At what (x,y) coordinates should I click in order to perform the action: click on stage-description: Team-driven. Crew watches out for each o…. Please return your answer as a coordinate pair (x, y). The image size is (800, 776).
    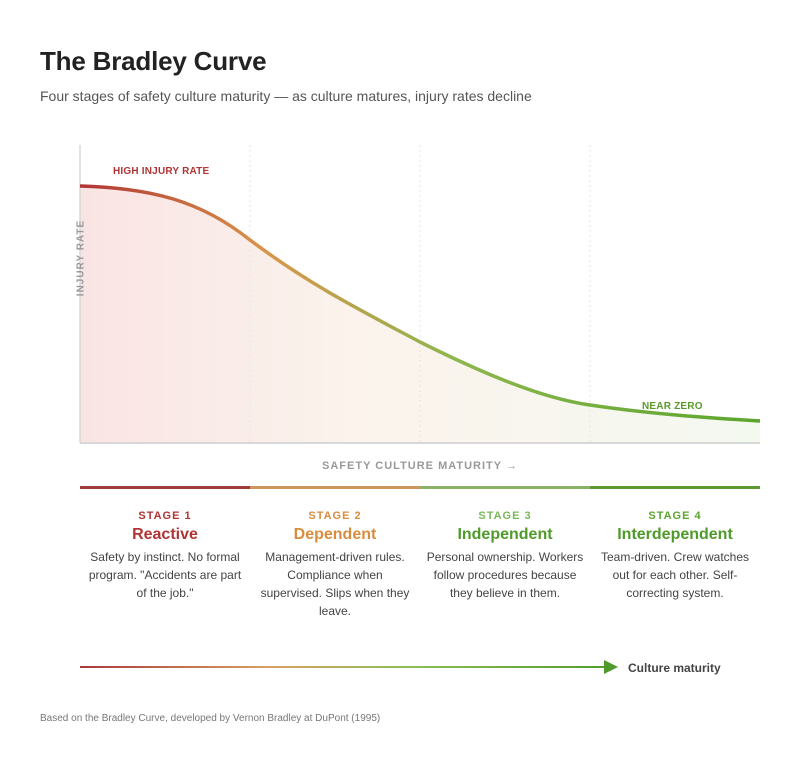
    Looking at the image, I should click on (675, 575).